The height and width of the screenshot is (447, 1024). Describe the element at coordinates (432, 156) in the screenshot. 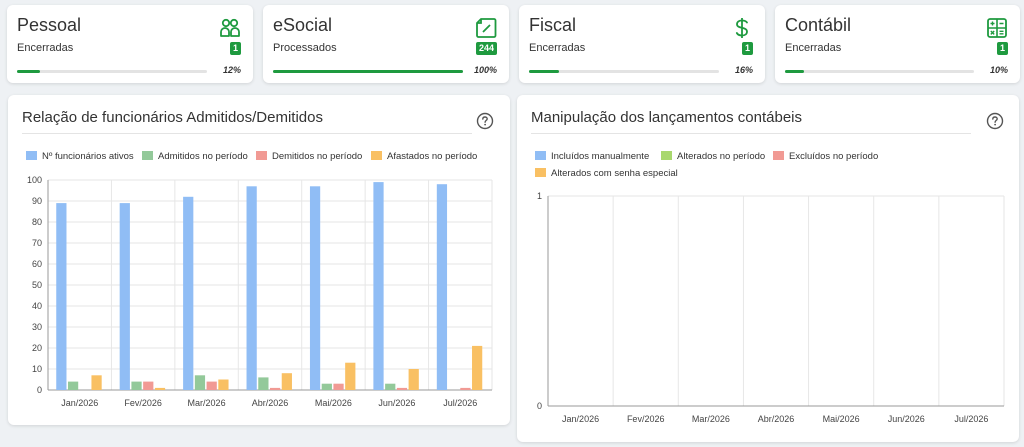

I see `legend-label: Afastados no período` at that location.